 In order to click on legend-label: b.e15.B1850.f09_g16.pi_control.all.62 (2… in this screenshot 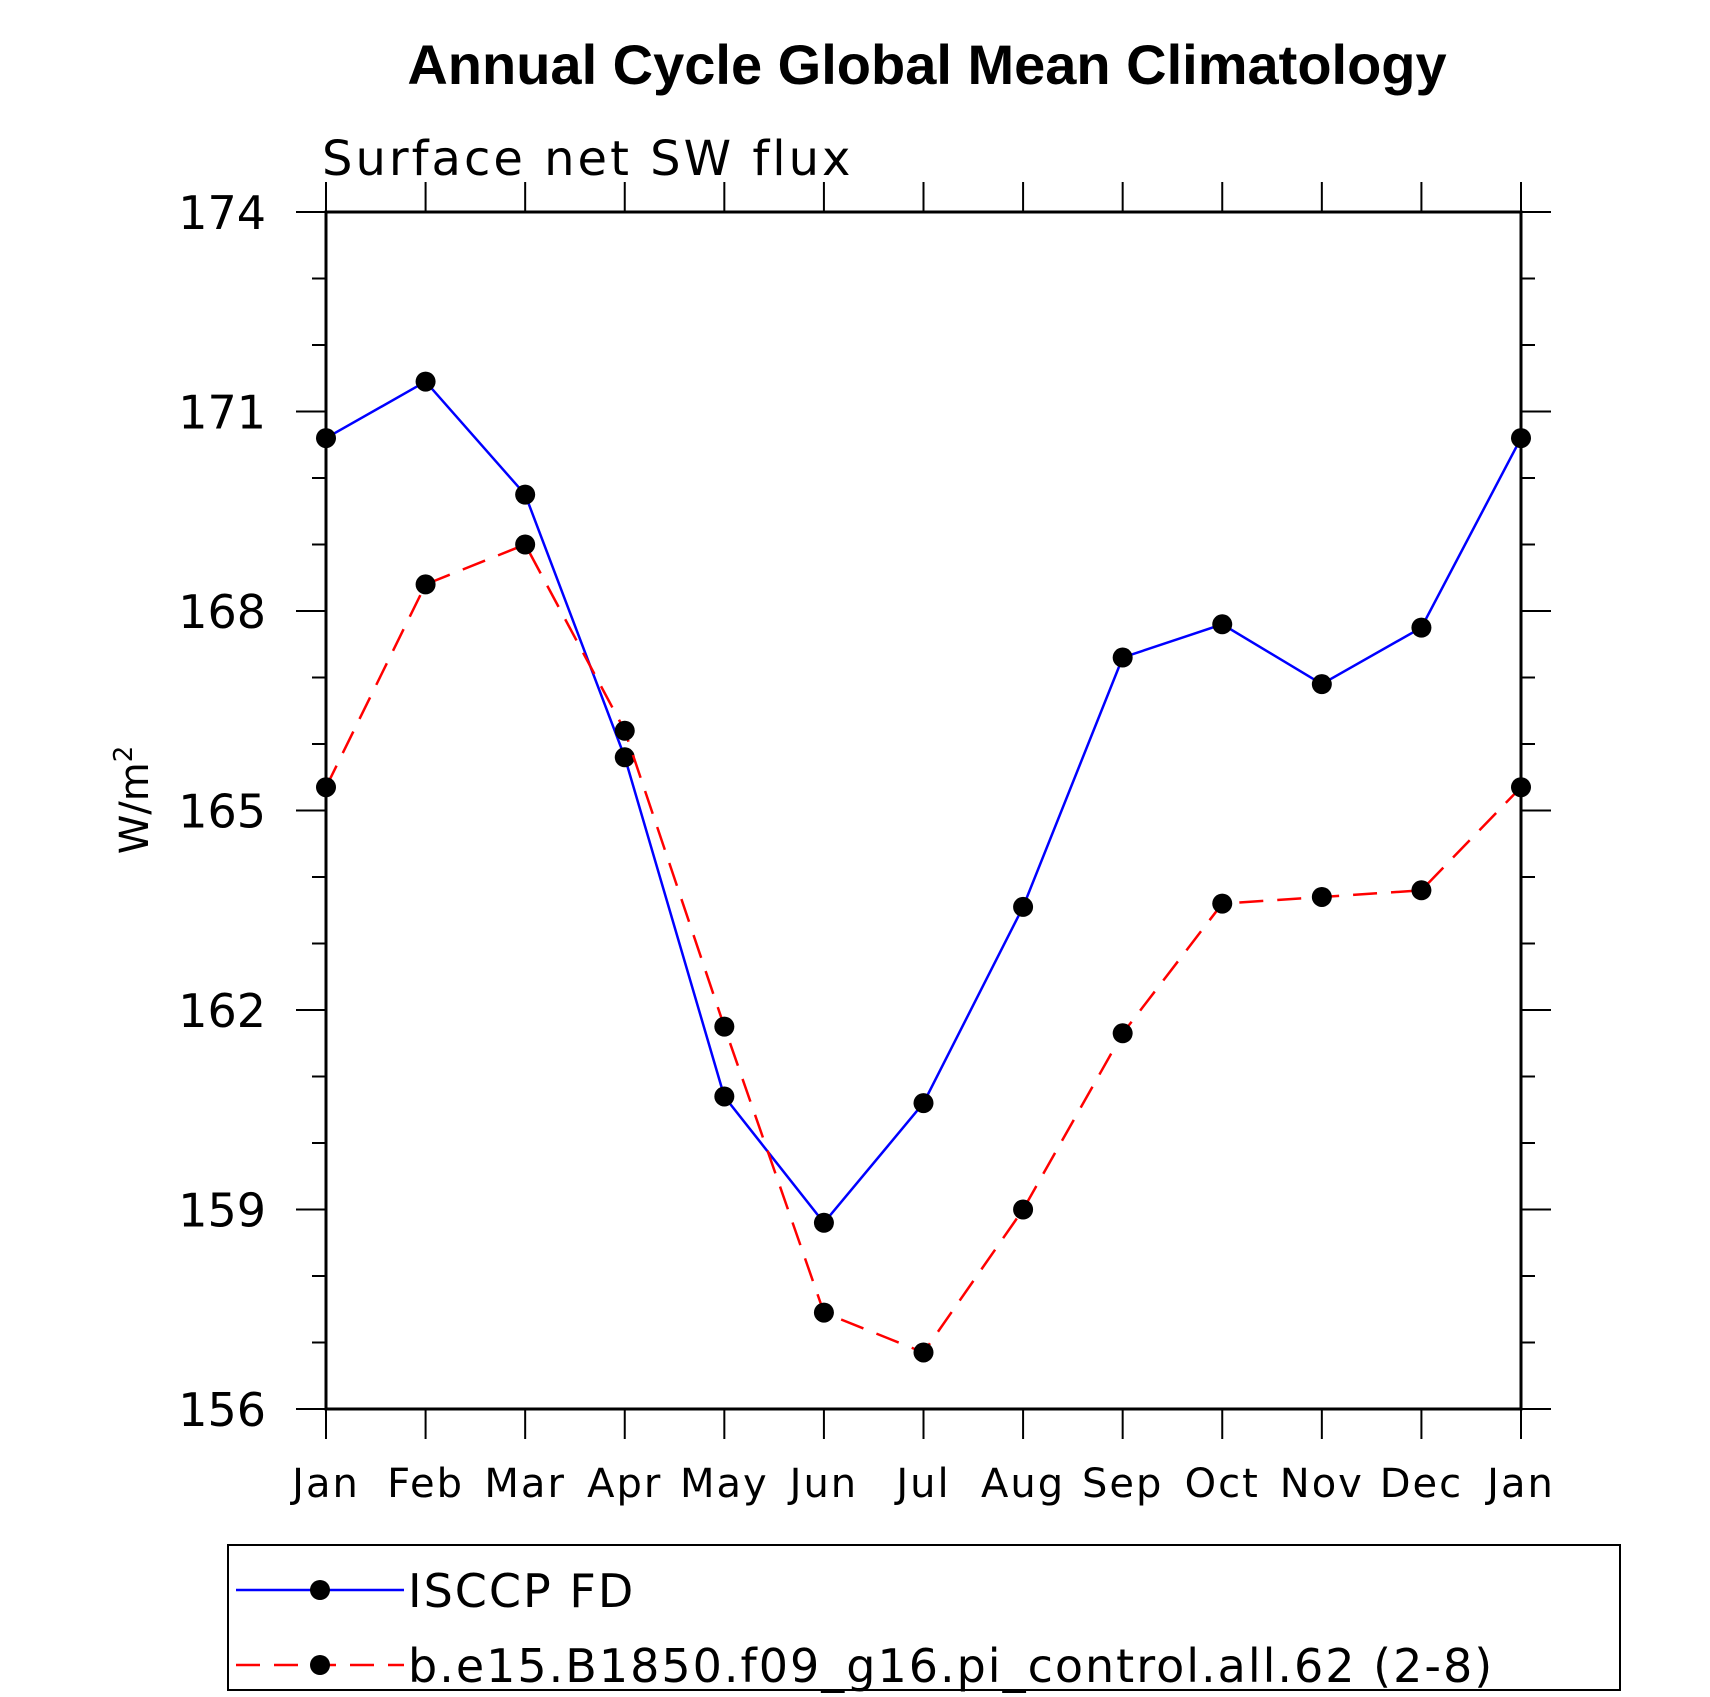, I will do `click(951, 1666)`.